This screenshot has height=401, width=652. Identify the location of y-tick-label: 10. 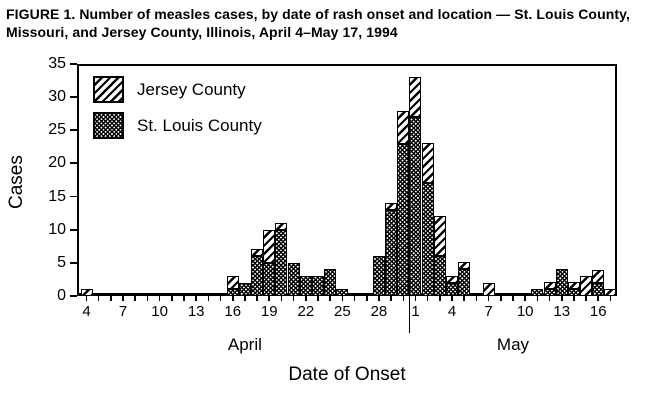
(57, 229).